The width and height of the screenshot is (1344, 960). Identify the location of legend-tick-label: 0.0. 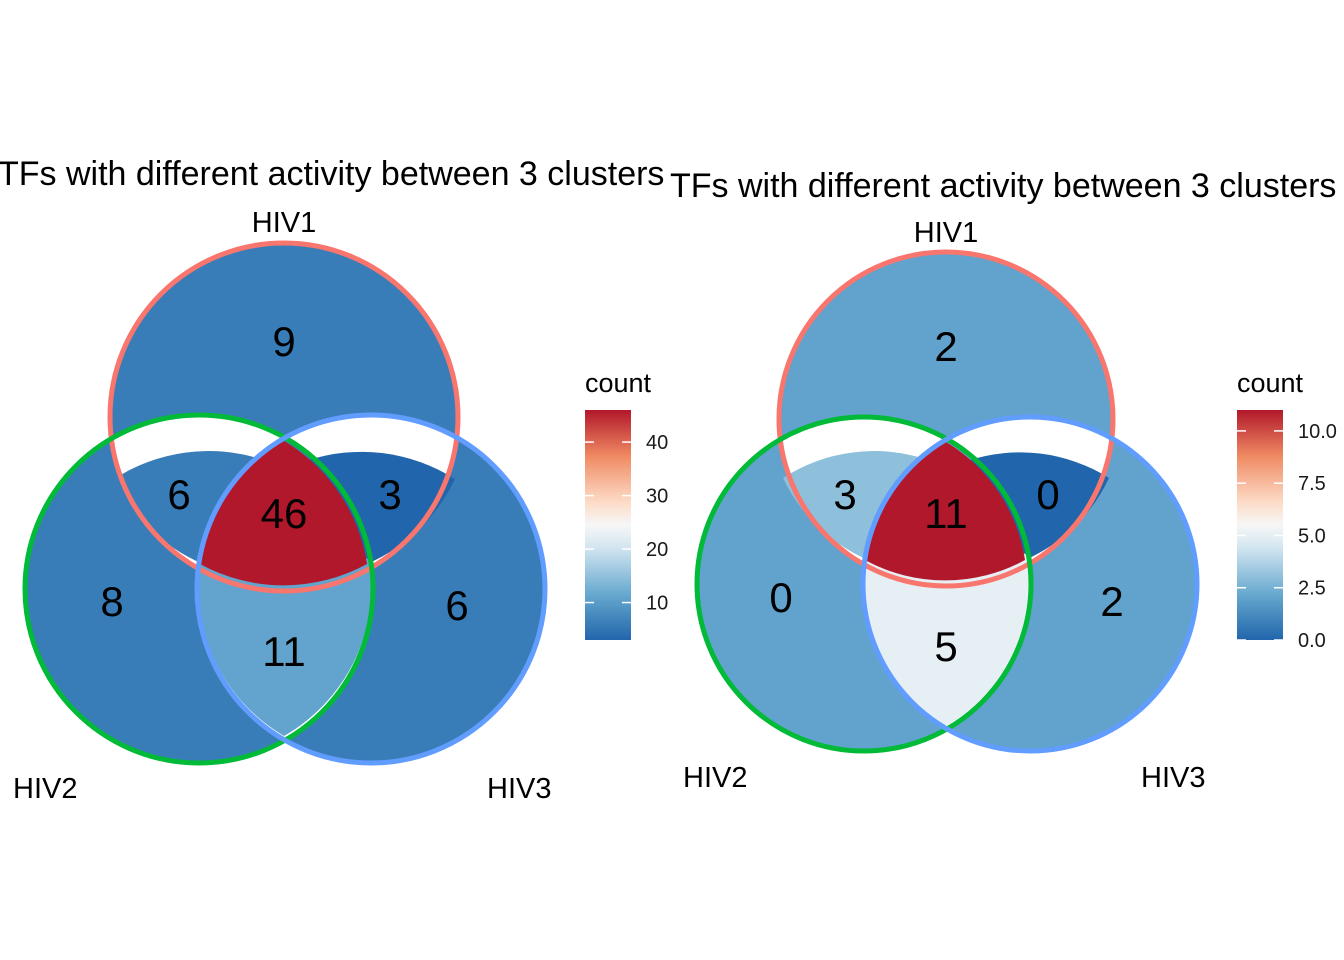
(1312, 641).